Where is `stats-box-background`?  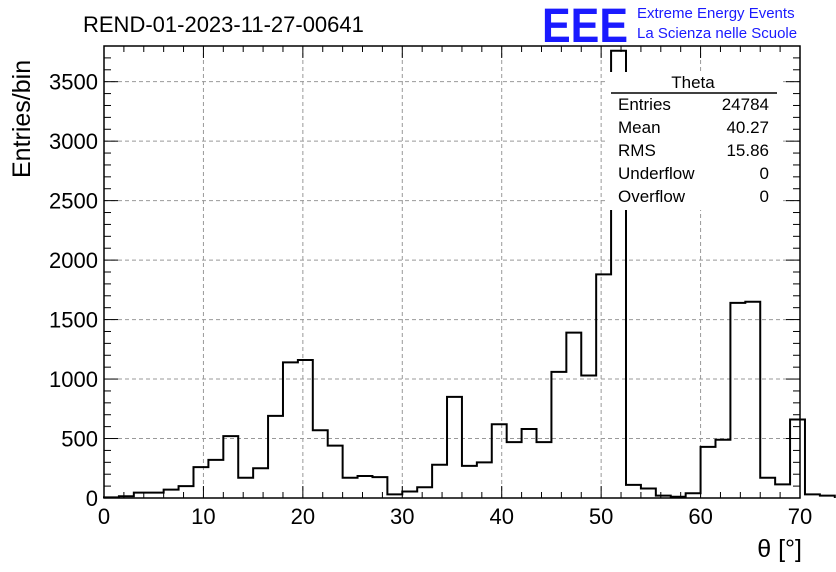
stats-box-background is located at coordinates (694, 141).